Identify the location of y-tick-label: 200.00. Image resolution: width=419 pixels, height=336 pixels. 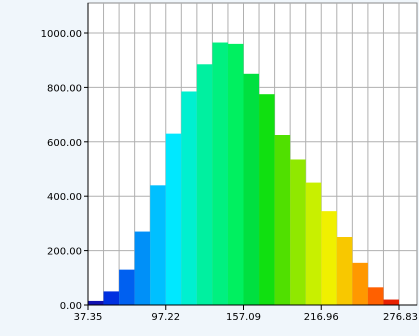
(64, 252).